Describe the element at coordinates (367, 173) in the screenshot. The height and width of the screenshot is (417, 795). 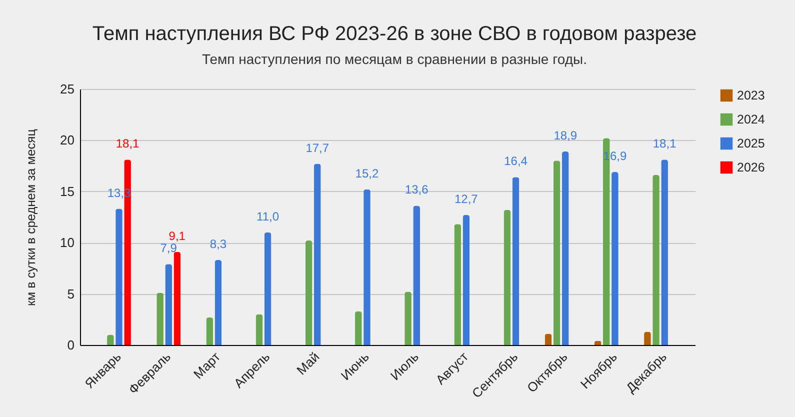
I see `data-label: 15,2` at that location.